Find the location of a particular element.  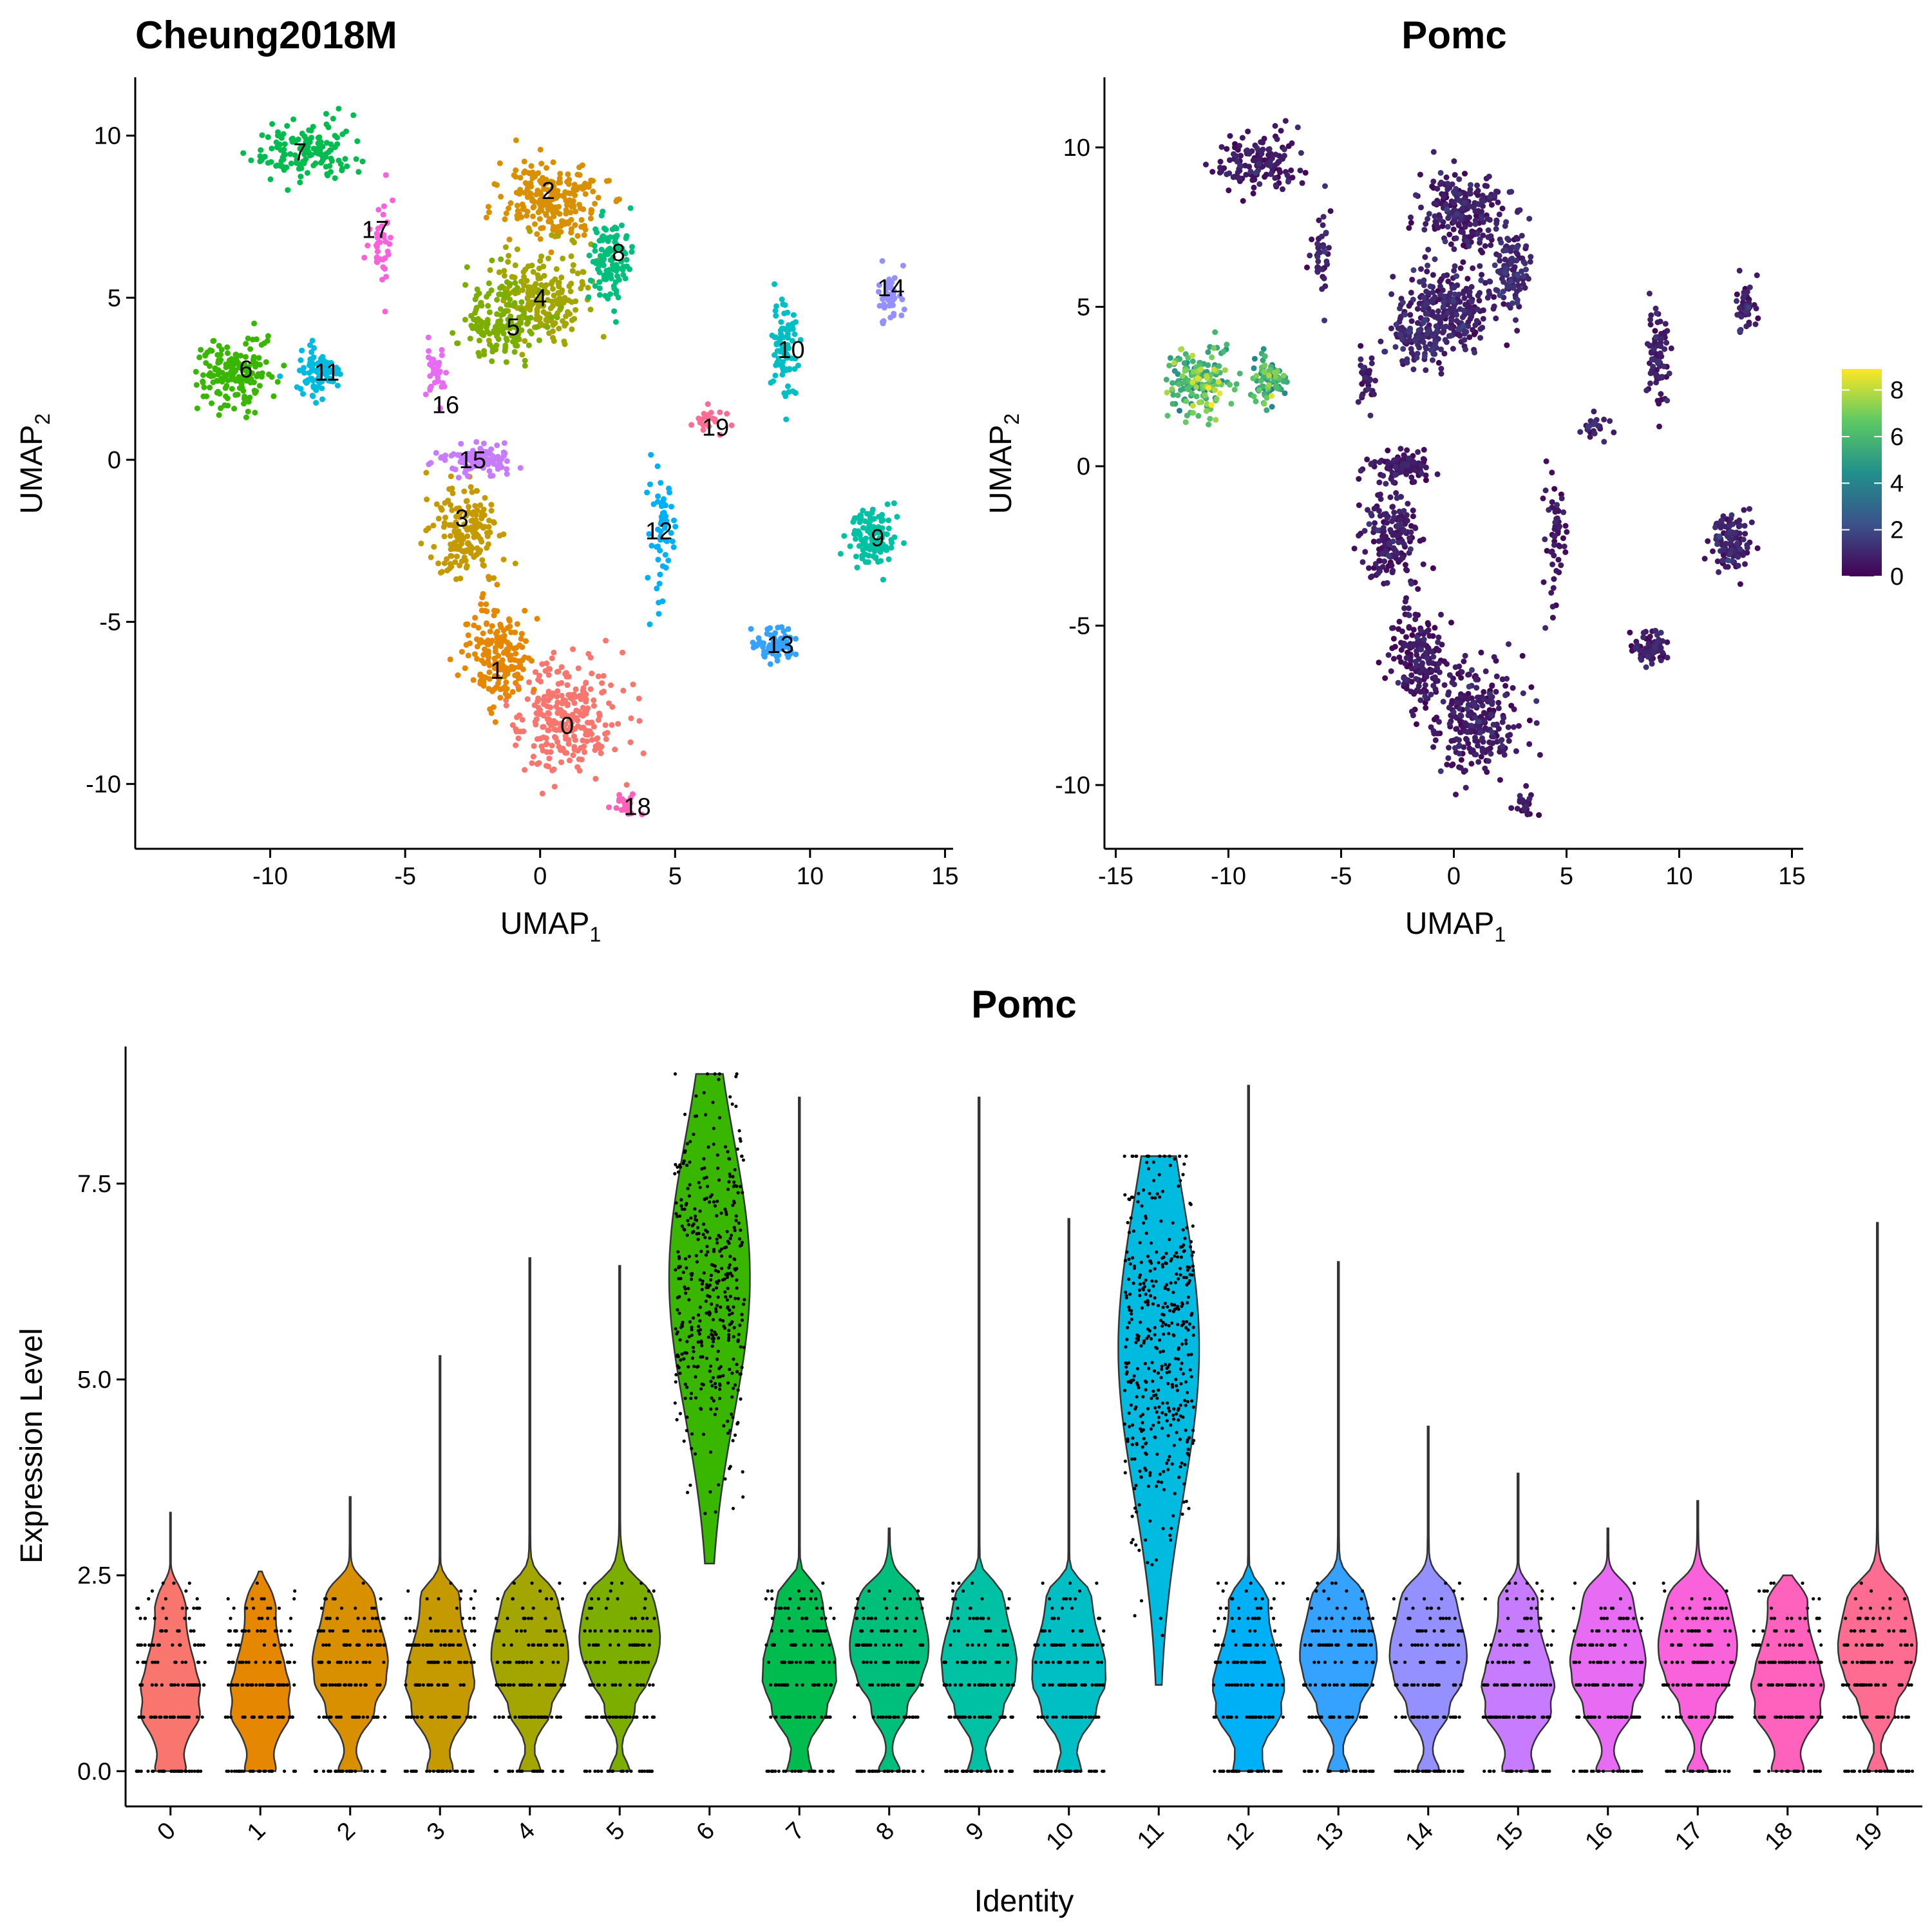

cluster-label: 19 is located at coordinates (716, 429).